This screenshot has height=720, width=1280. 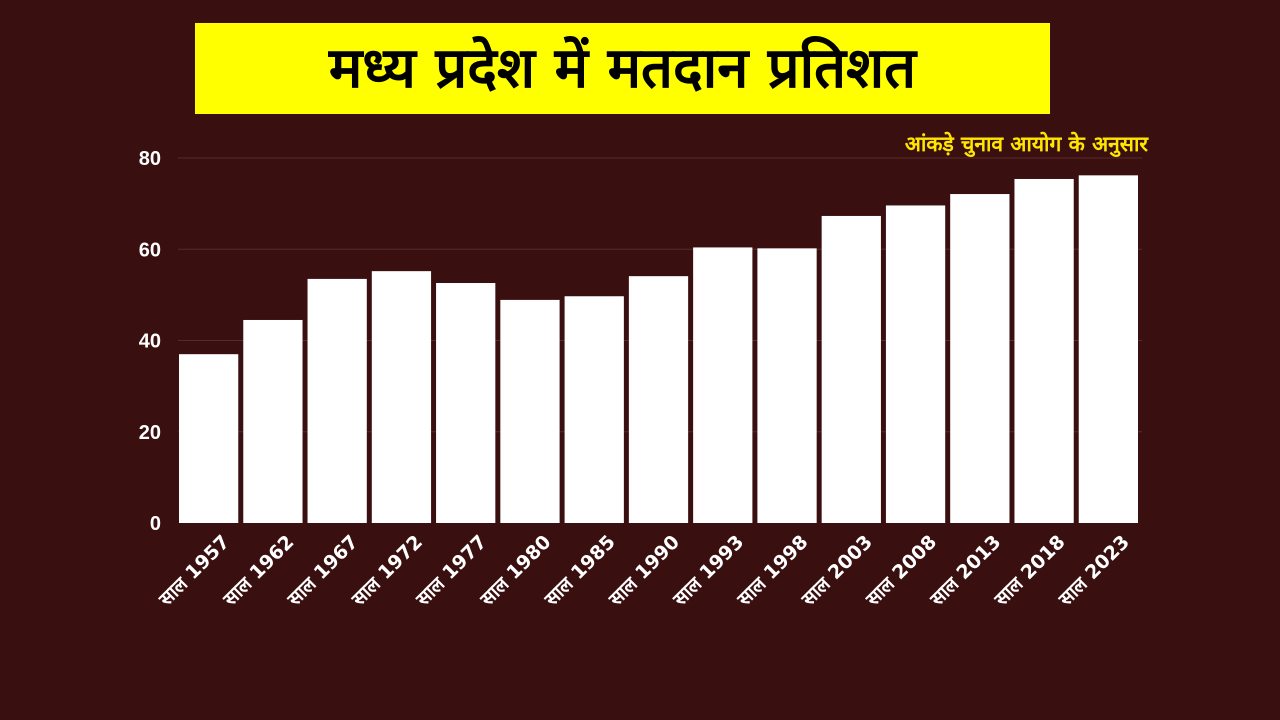 I want to click on chart-title: मध्य प्रदेश में मतदान प्रतिशत, so click(x=622, y=68).